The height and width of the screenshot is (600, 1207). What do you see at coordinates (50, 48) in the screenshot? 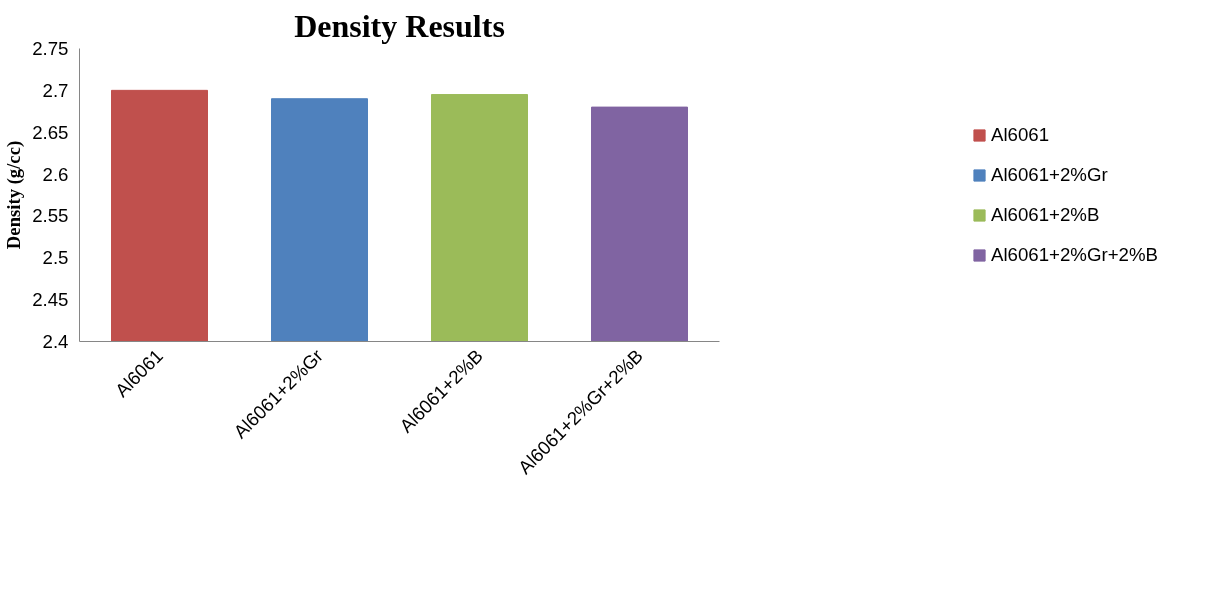
I see `y-tick-label: 2.75` at bounding box center [50, 48].